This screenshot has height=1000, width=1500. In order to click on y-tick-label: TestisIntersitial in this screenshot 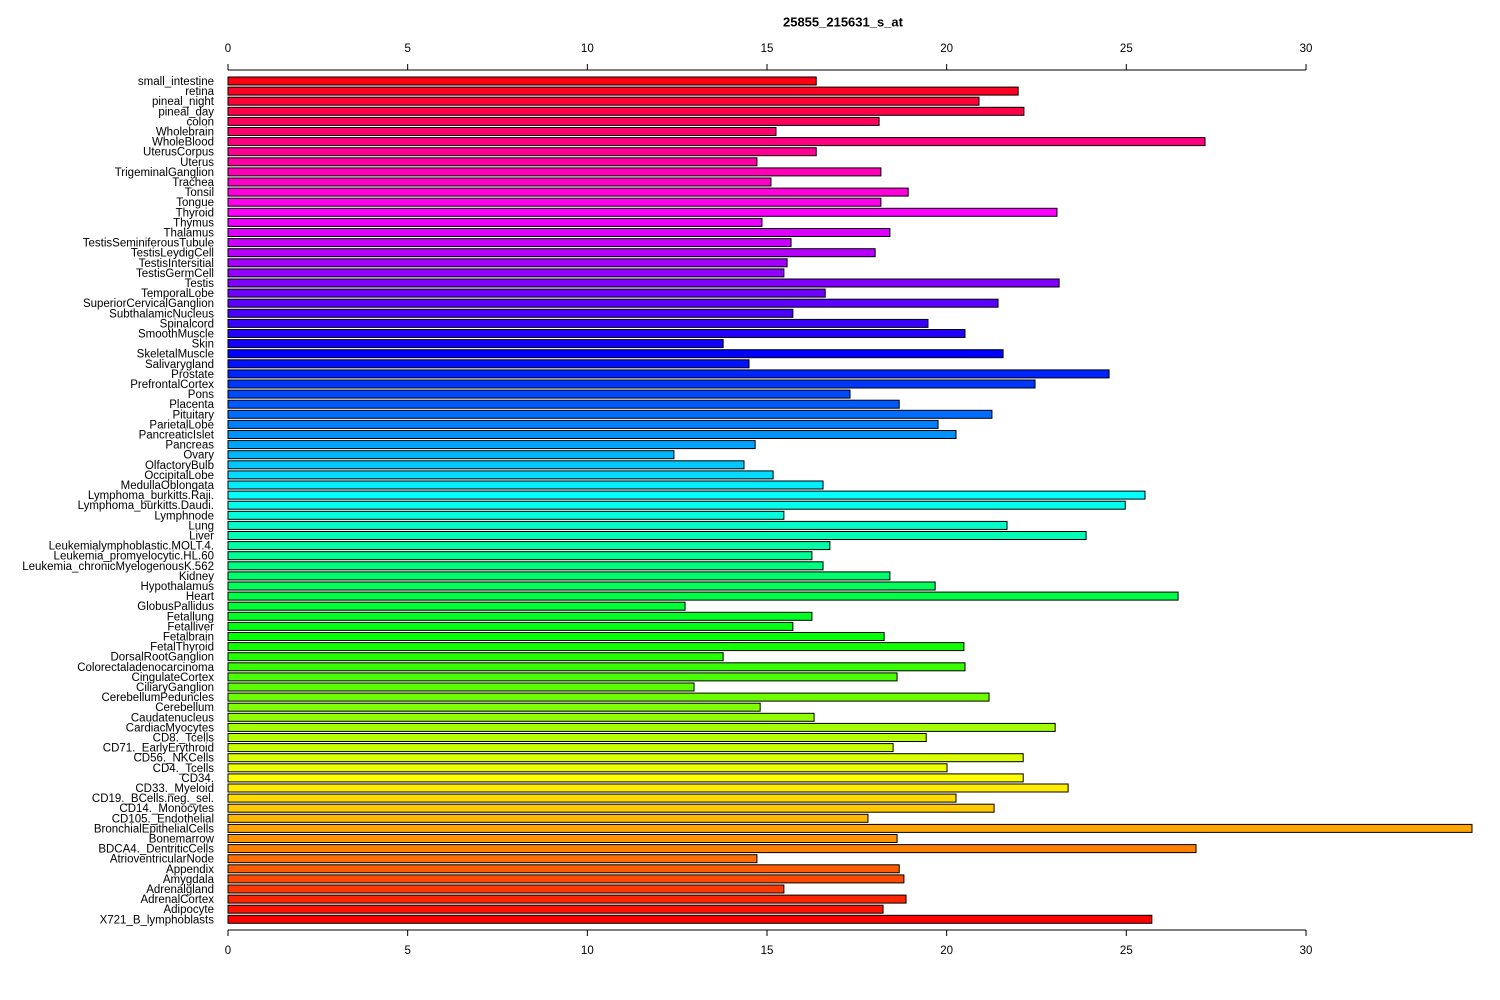, I will do `click(176, 264)`.